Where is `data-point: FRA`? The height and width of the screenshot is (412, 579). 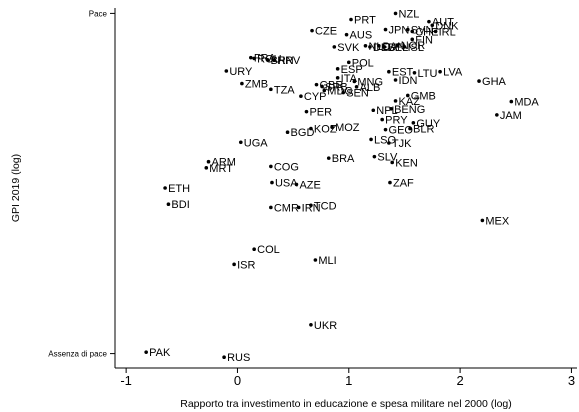 data-point: FRA is located at coordinates (262, 59).